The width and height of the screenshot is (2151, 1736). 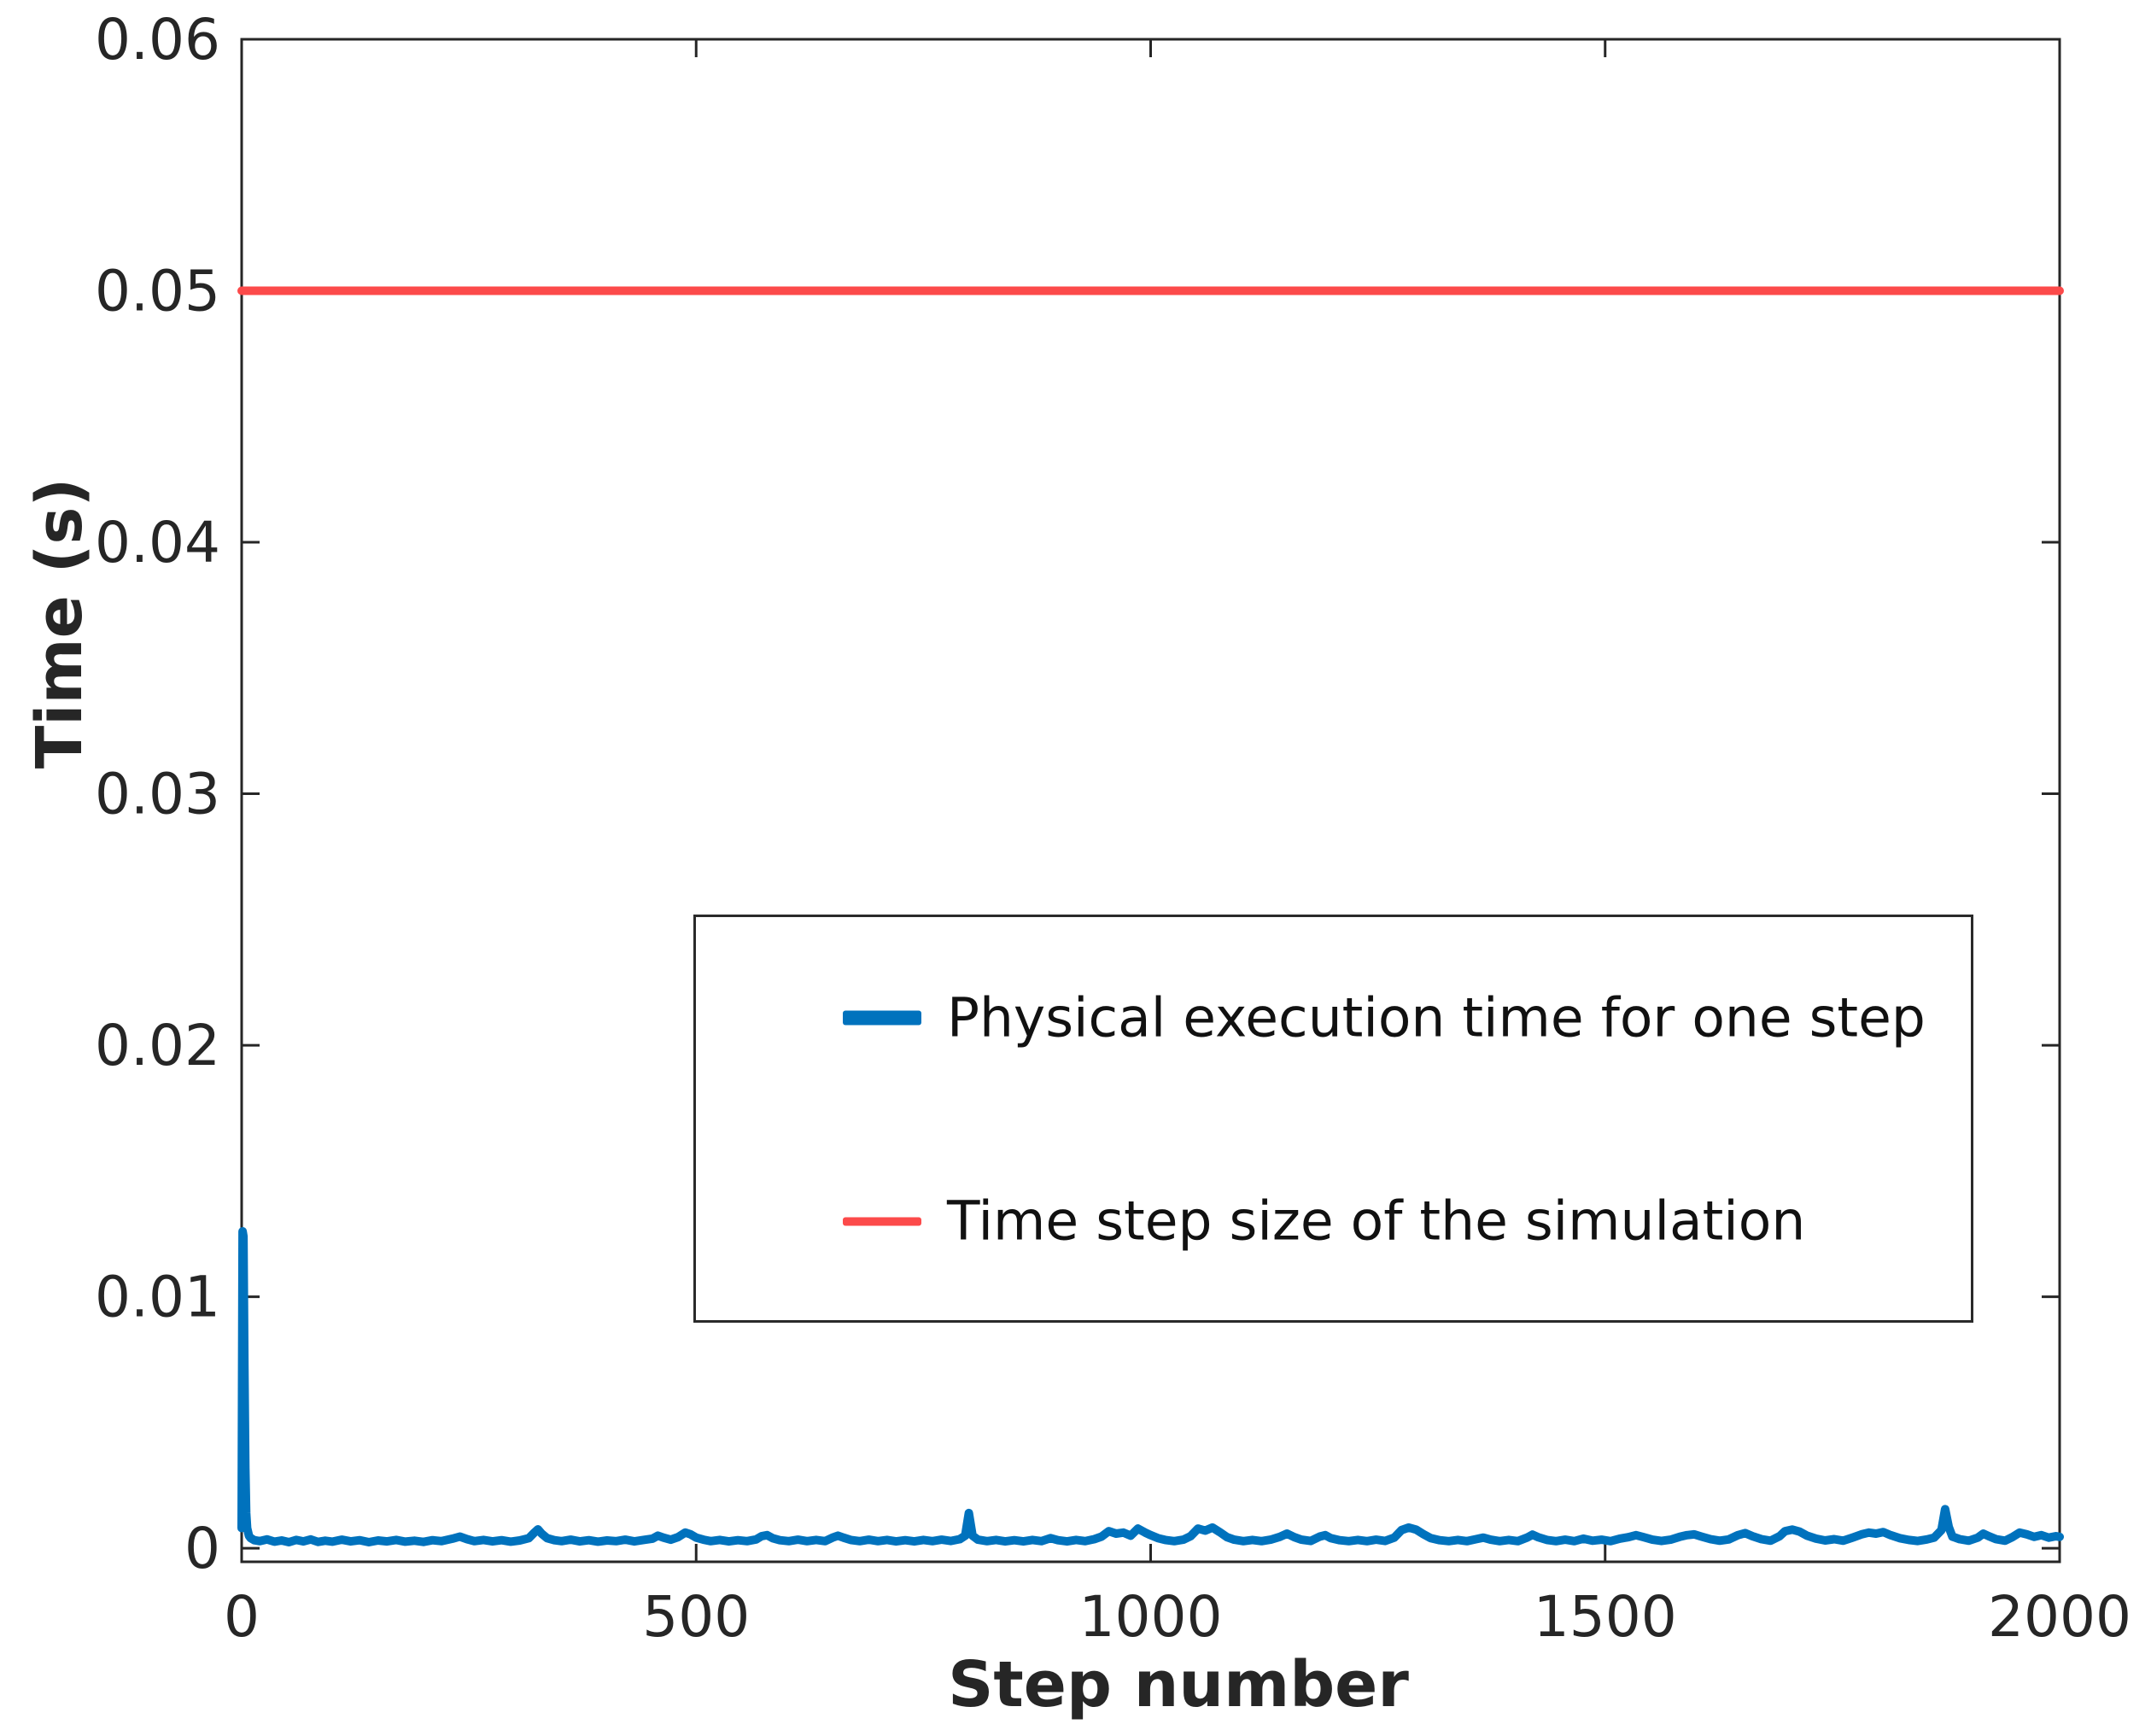 I want to click on legend-entry-physical-execution-time: Physical execution time for one step, so click(x=1384, y=1018).